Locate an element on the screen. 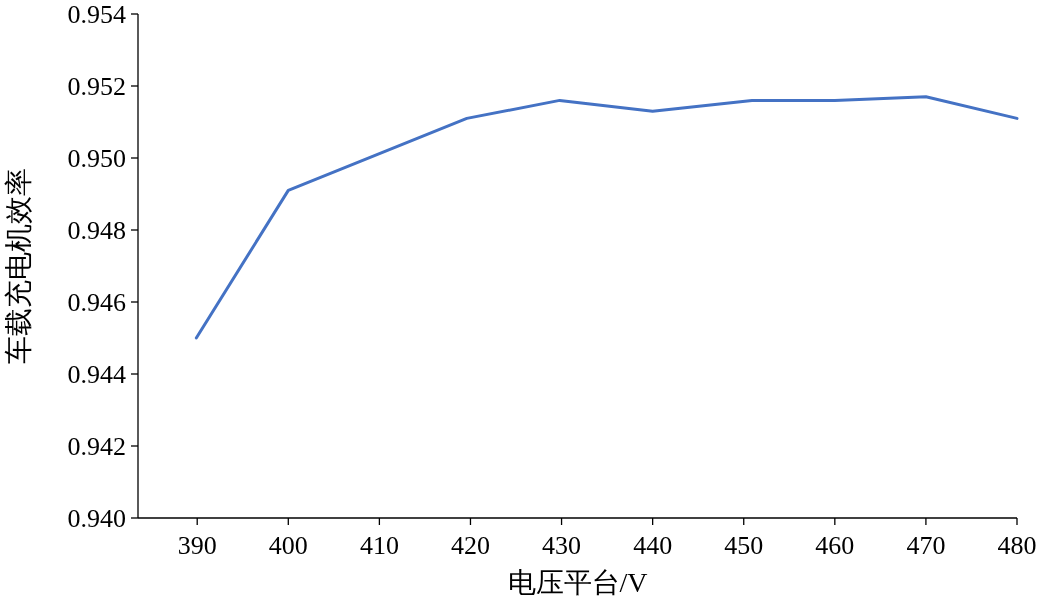  x-tick-label: 430 is located at coordinates (562, 545).